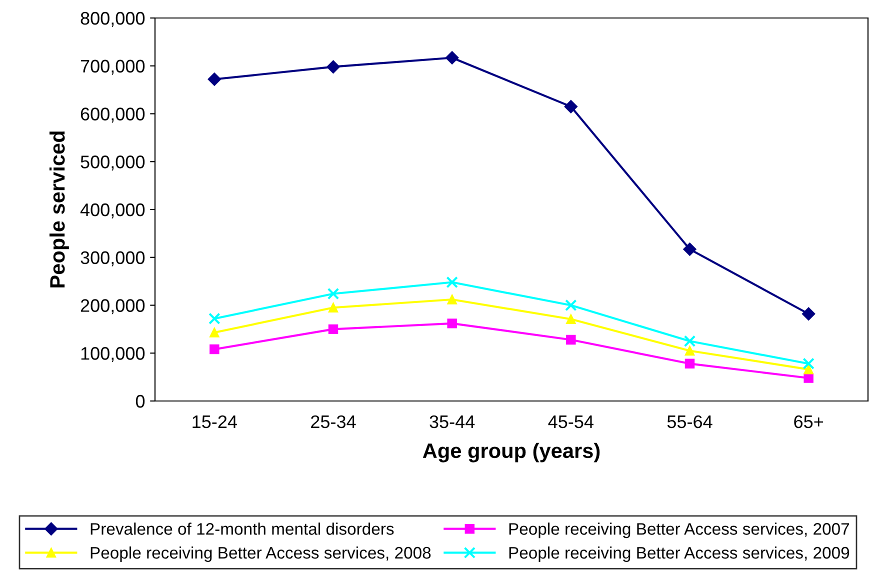 This screenshot has height=572, width=876. What do you see at coordinates (333, 421) in the screenshot?
I see `x-tick-label: 25-34` at bounding box center [333, 421].